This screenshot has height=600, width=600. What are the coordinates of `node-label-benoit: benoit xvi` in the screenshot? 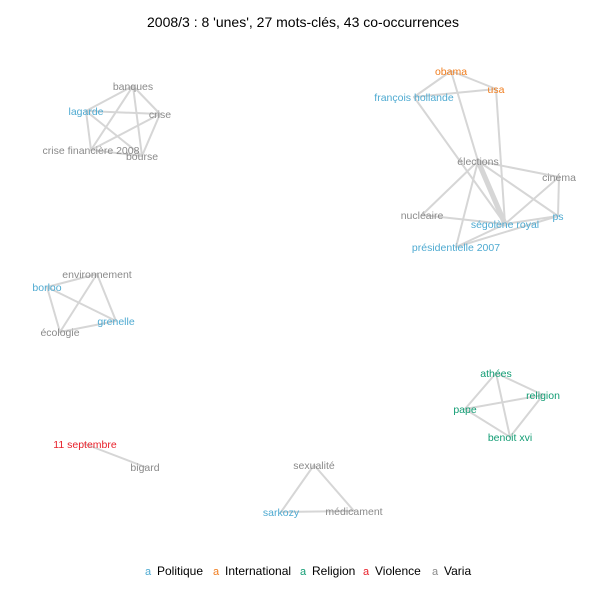 It's located at (510, 438).